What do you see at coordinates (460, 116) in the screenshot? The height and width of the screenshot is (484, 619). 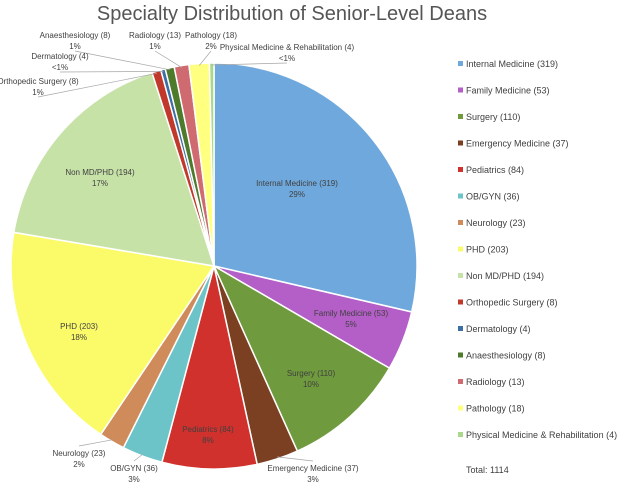 I see `legend-swatch-surgery` at bounding box center [460, 116].